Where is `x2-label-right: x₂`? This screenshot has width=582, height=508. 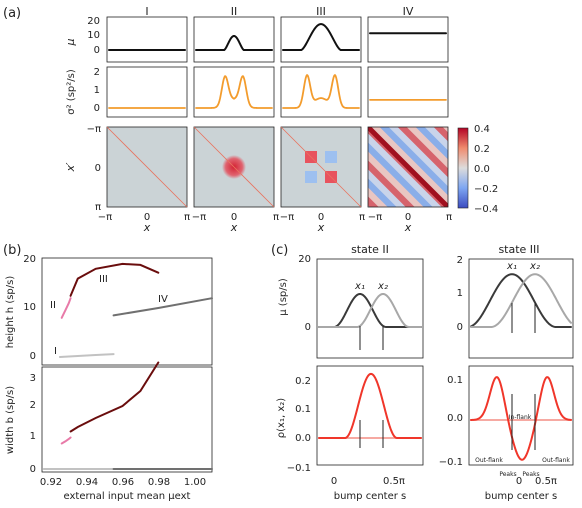
x2-label-right: x₂ is located at coordinates (534, 266).